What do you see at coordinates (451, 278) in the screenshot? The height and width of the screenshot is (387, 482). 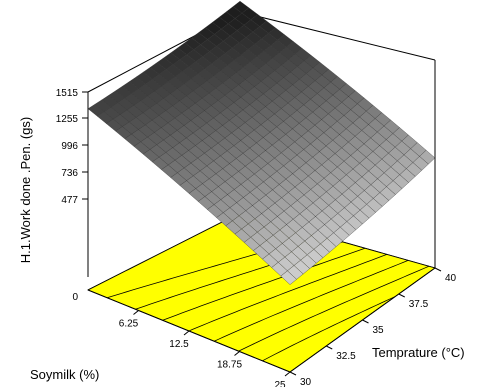 I see `y-tick-label: 40` at bounding box center [451, 278].